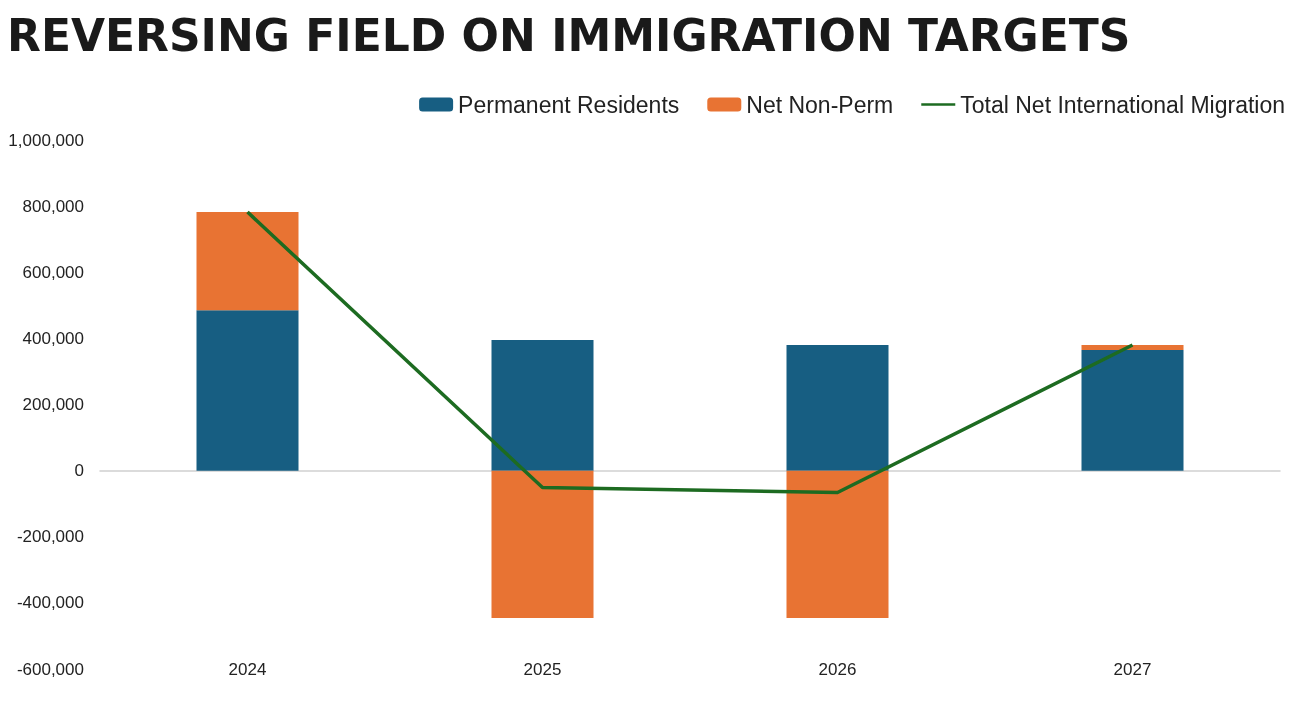 The width and height of the screenshot is (1300, 709). What do you see at coordinates (53, 338) in the screenshot?
I see `y-tick-label: 400,000` at bounding box center [53, 338].